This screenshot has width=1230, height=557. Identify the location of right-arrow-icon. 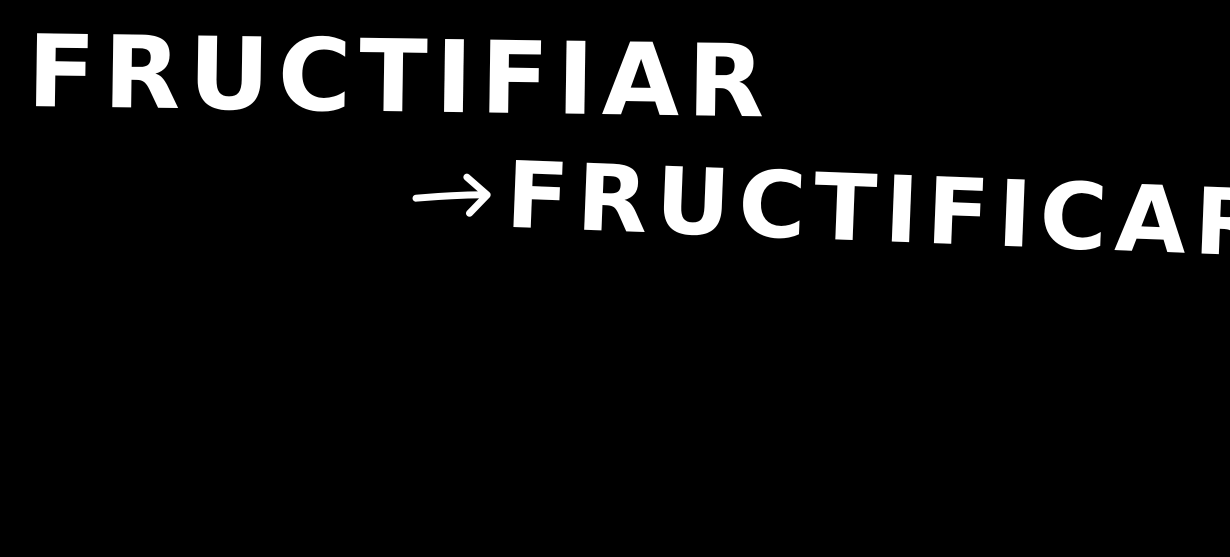
(451, 195).